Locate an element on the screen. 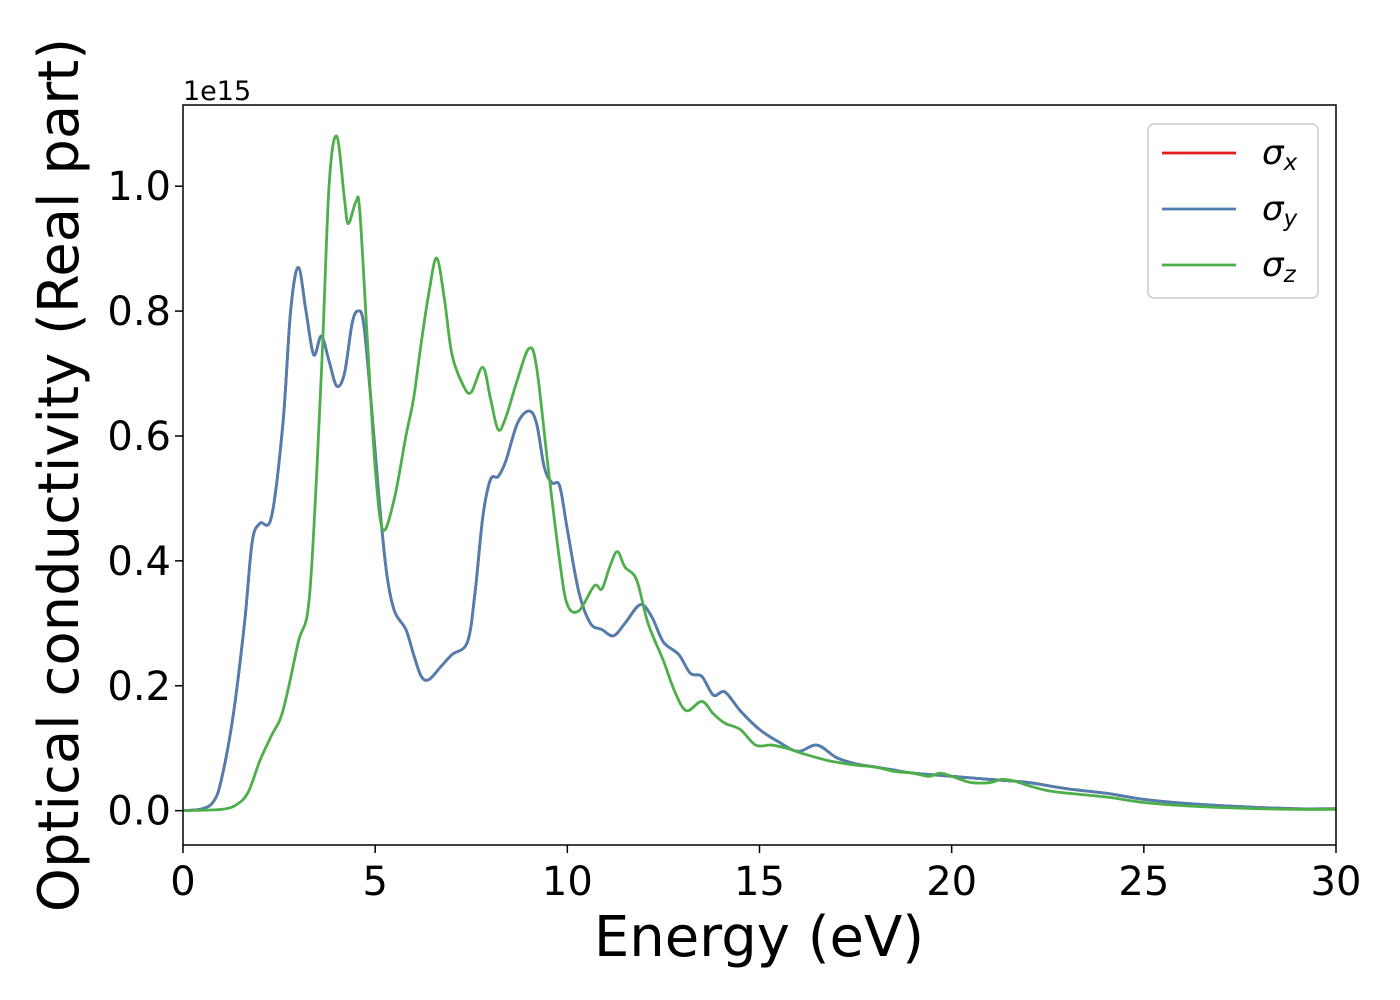 The image size is (1400, 1000). y-tick-label: 1.0 is located at coordinates (139, 187).